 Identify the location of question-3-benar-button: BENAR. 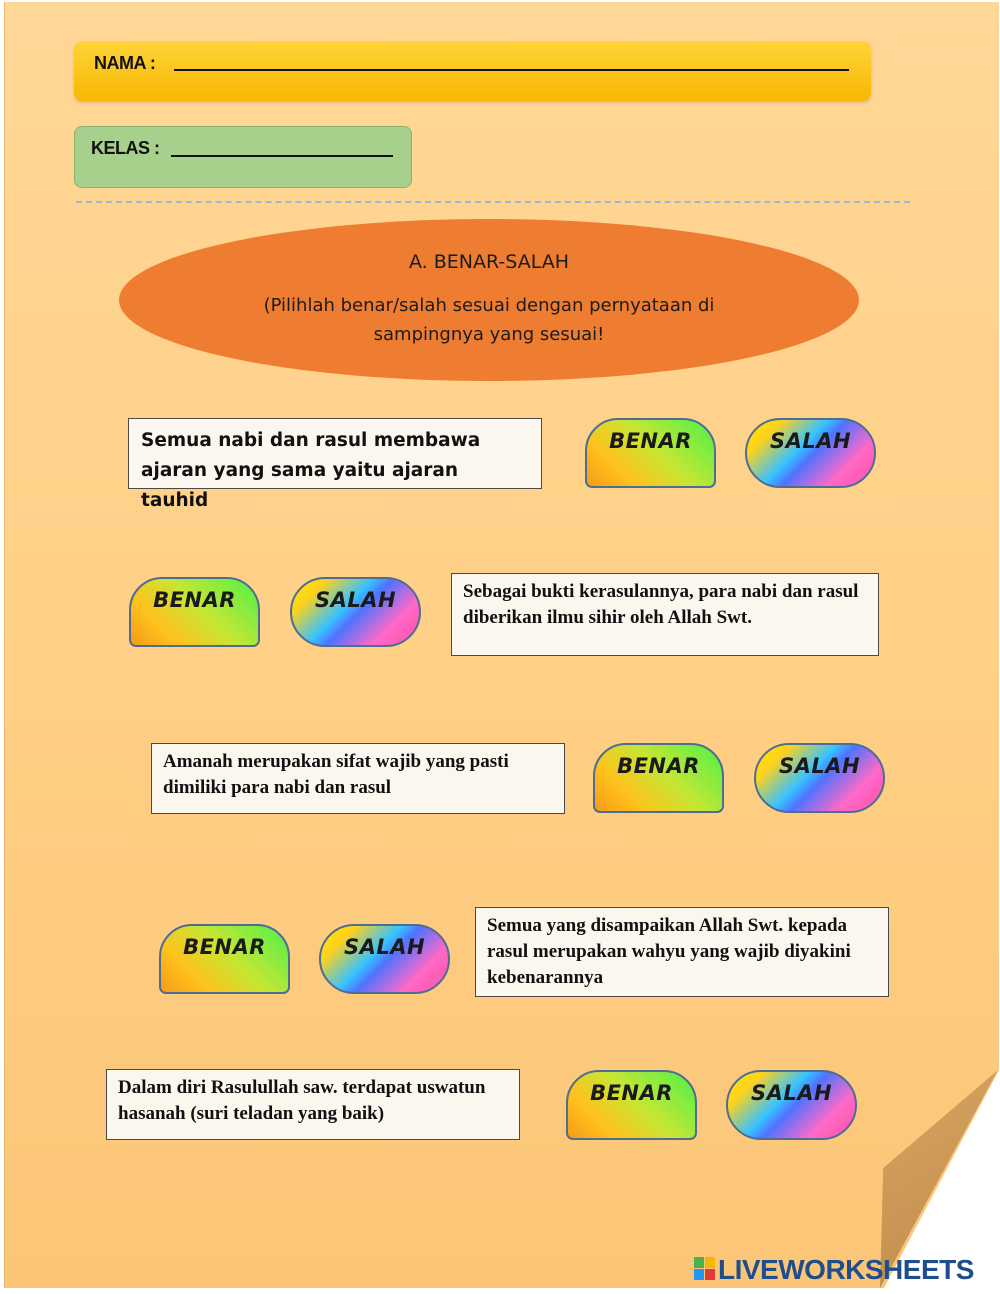
(658, 778).